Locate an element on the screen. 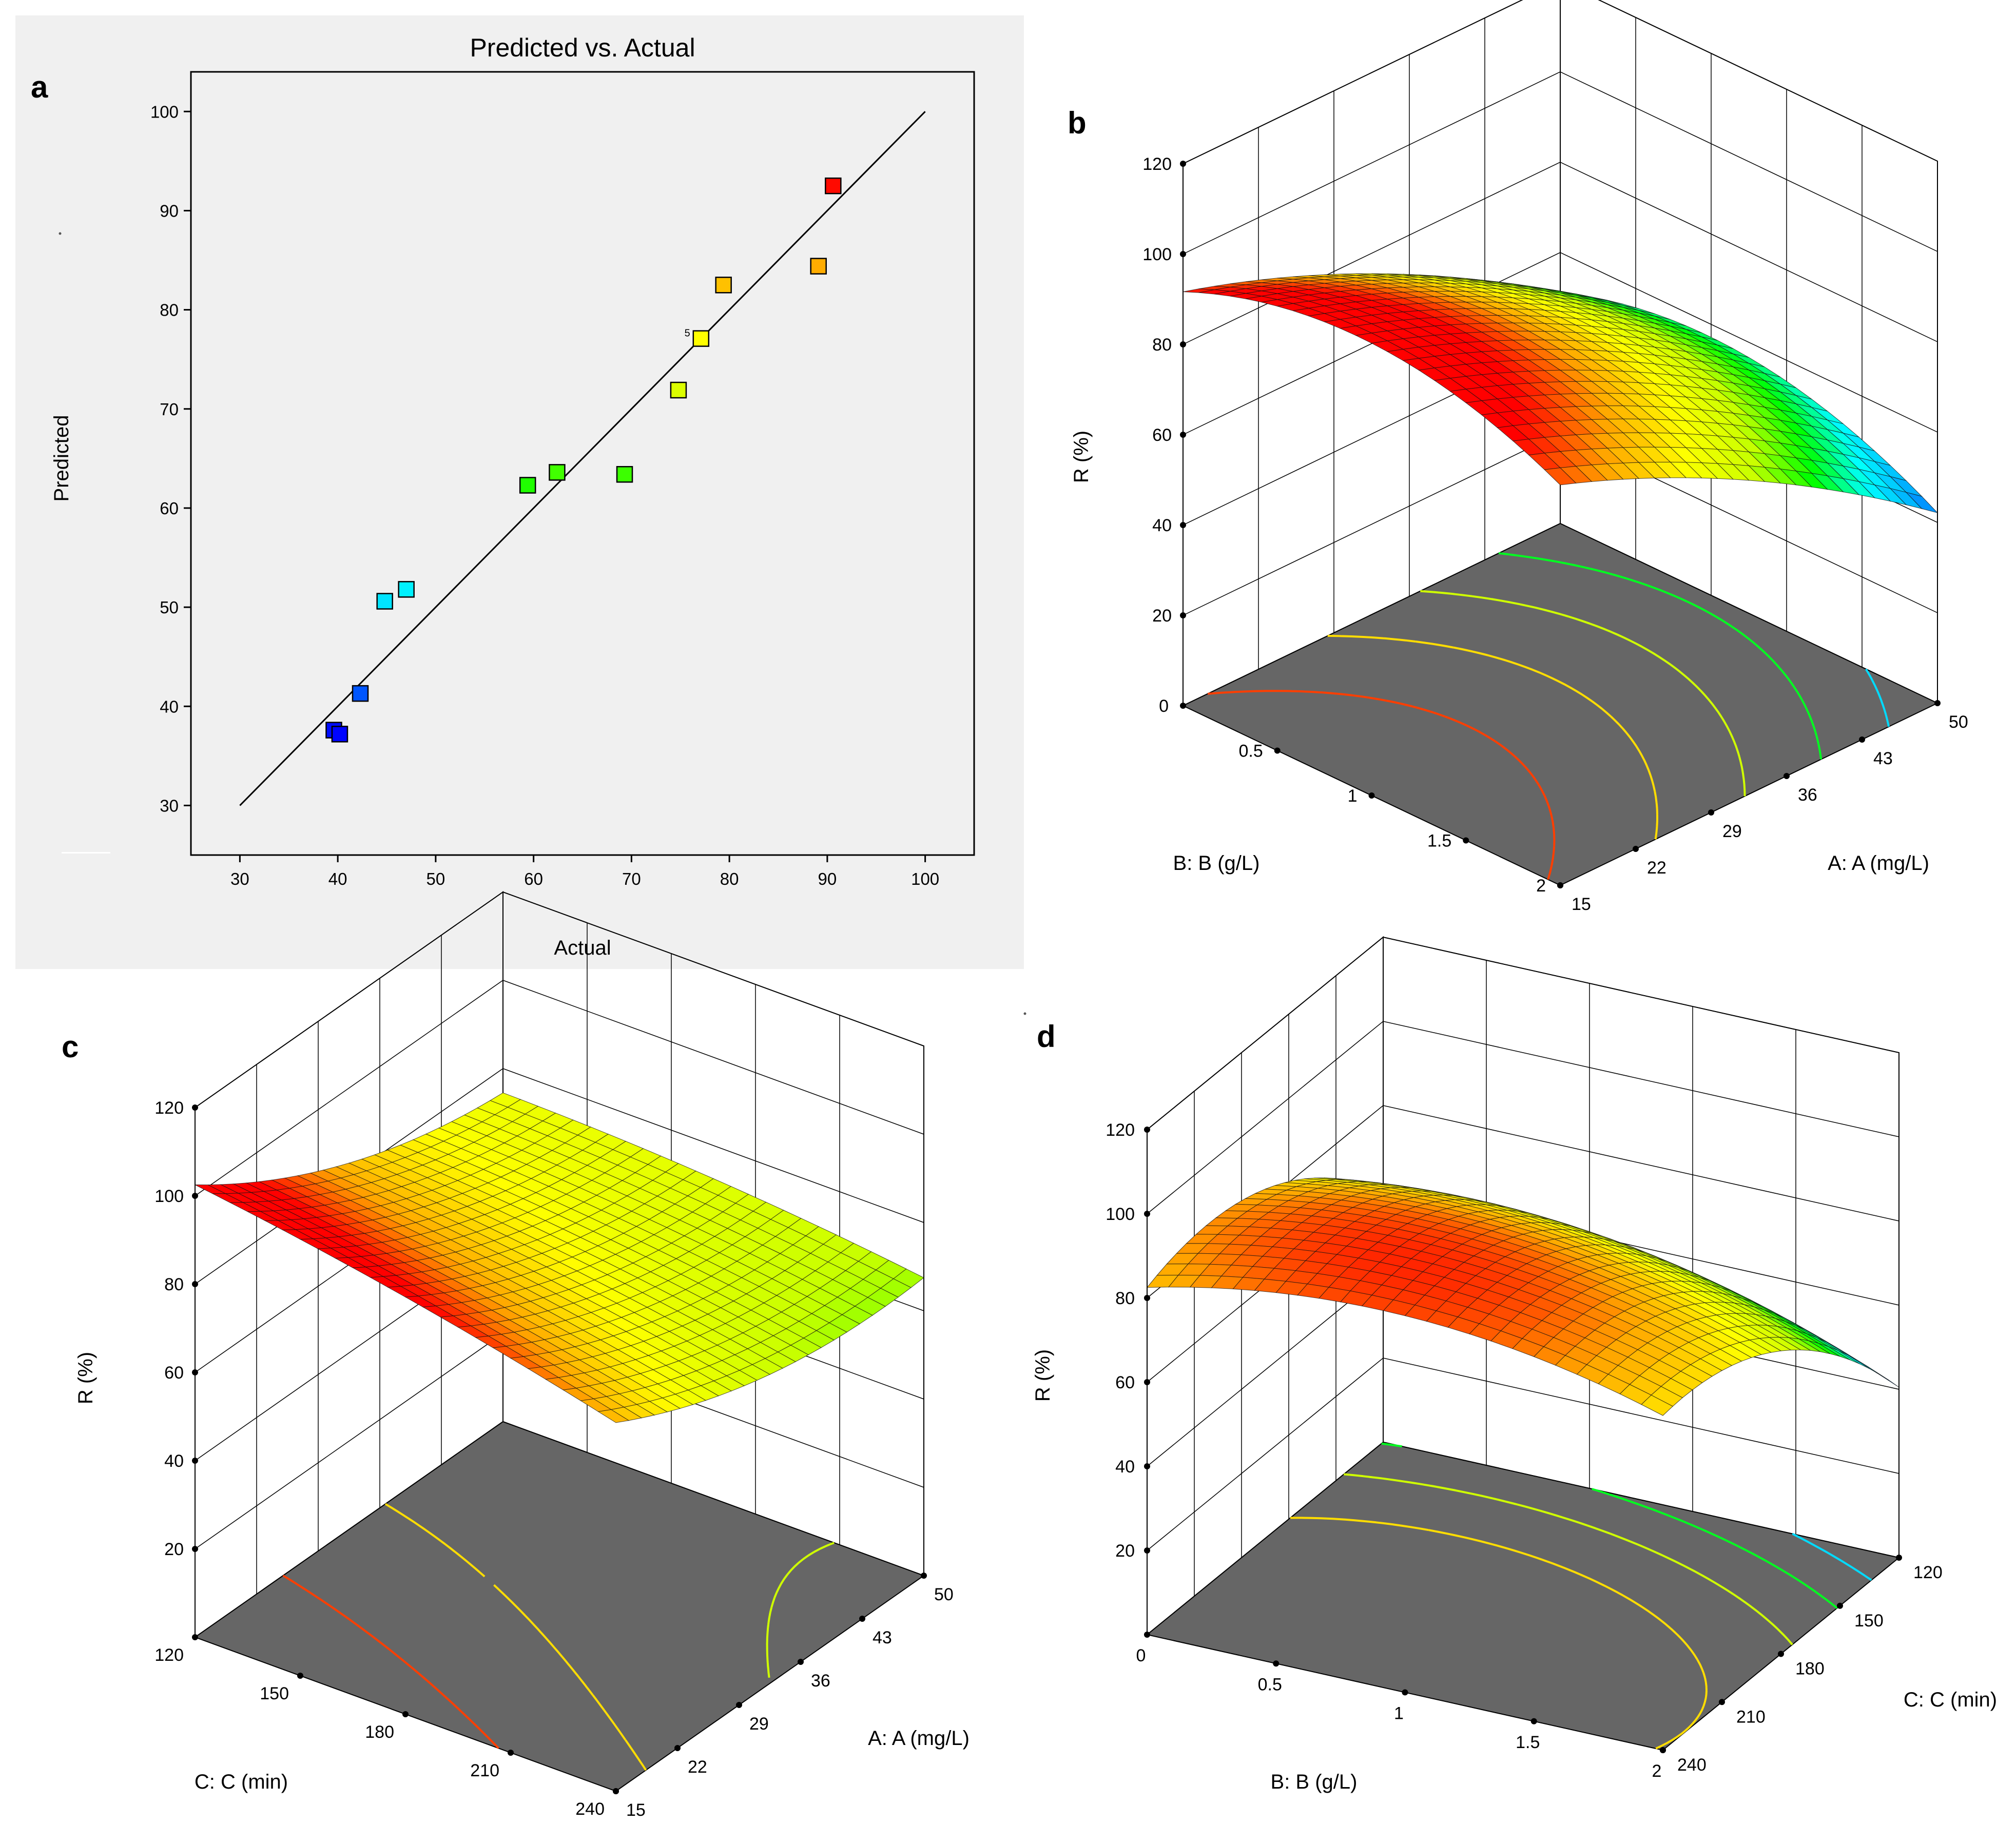 This screenshot has height=1823, width=2016. x-axis-tick-label: 210 is located at coordinates (1751, 1717).